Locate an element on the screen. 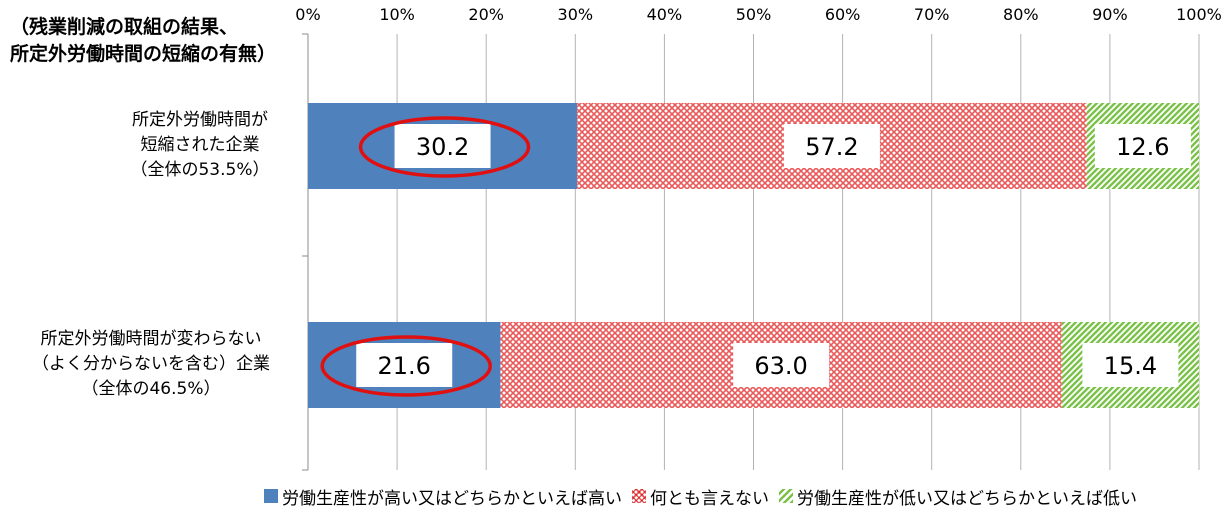  x-tick-label: 40% is located at coordinates (665, 14).